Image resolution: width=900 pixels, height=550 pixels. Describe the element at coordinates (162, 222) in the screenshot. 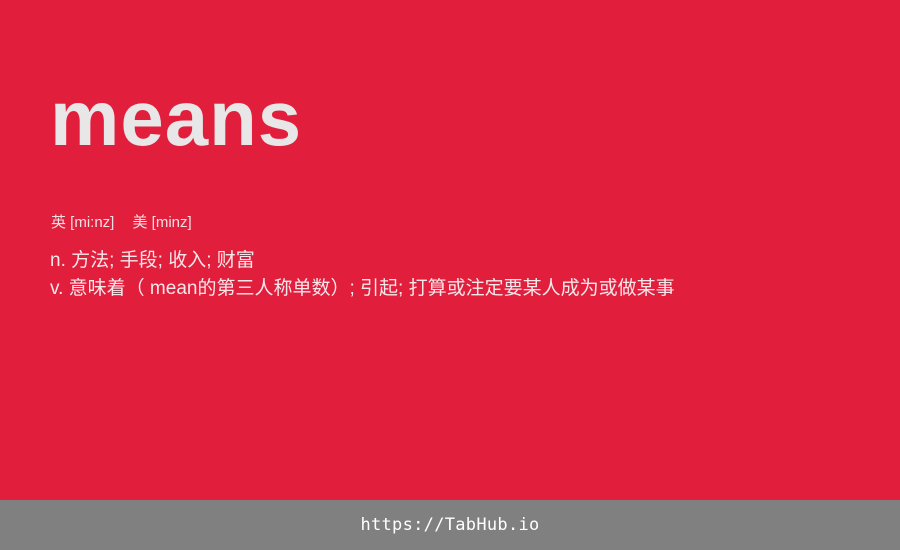

I see `phonetic-us: 美 [minz]` at that location.